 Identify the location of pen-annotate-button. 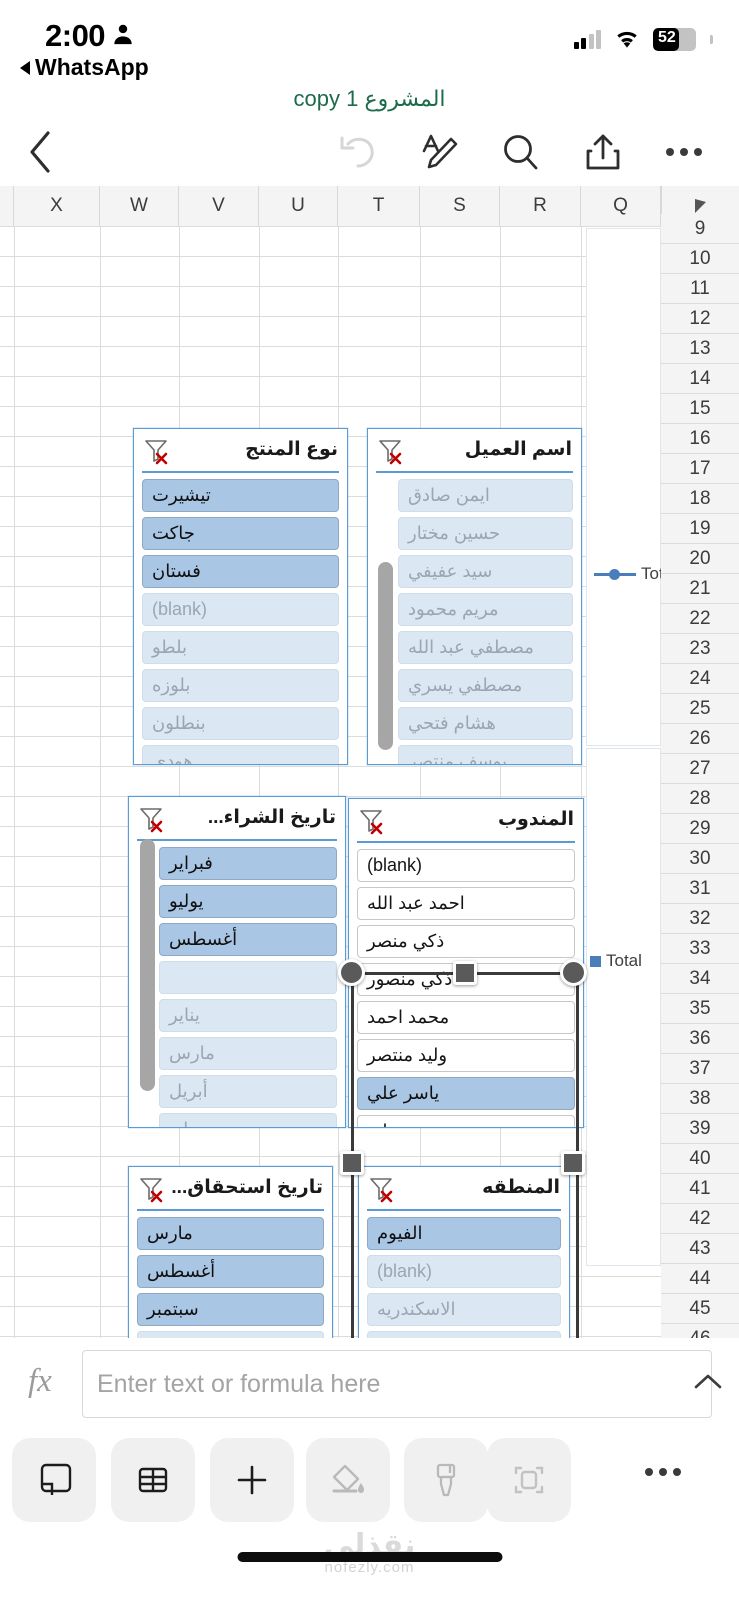
(439, 152).